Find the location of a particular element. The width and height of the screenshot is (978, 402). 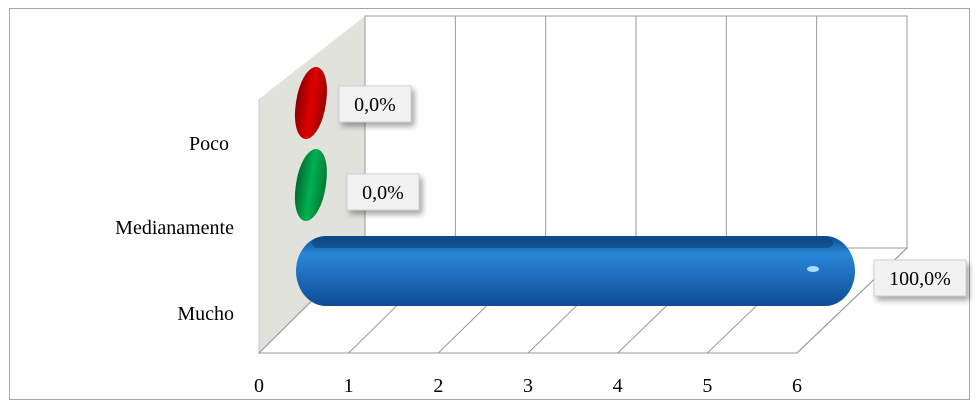

x-tick-label: 5 is located at coordinates (707, 386).